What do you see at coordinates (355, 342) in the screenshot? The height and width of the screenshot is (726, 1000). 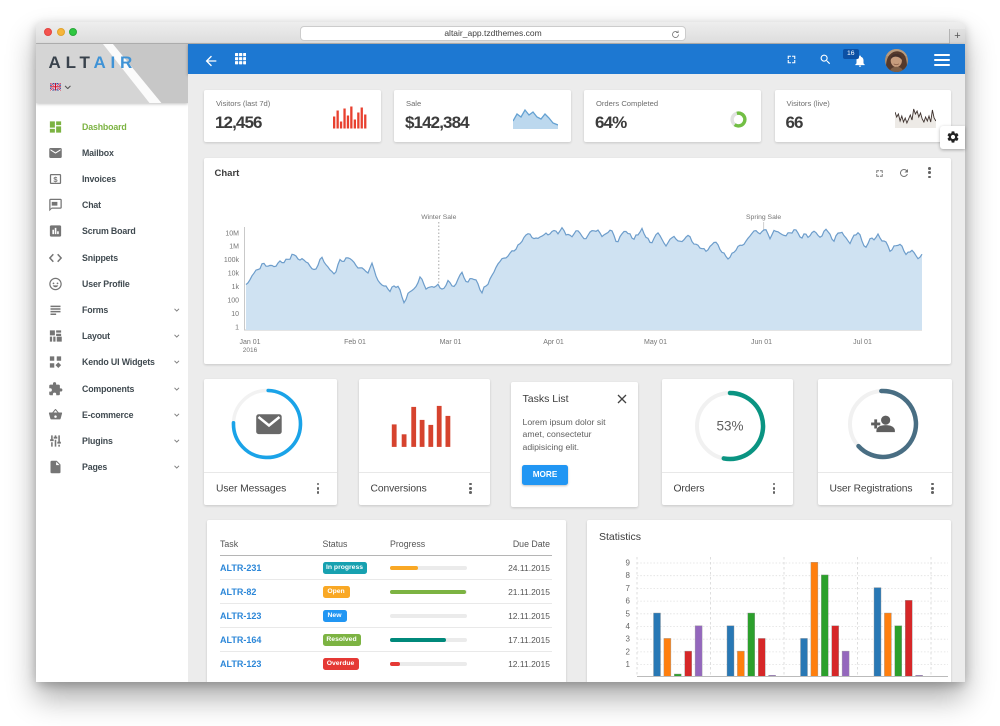 I see `svg-text: Feb 01` at bounding box center [355, 342].